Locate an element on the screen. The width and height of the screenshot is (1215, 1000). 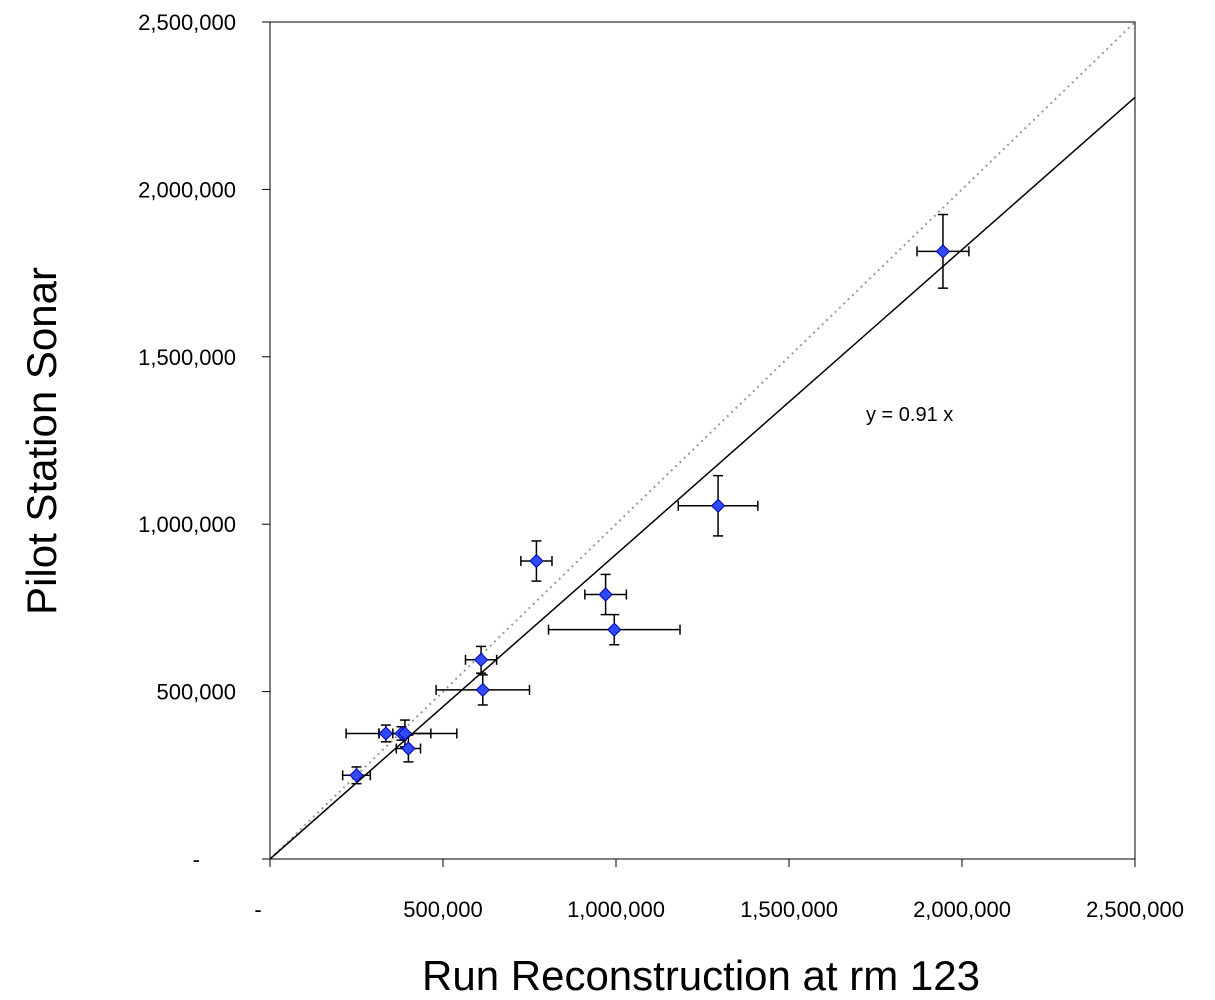
y-axis-title: Pilot Station Sonar is located at coordinates (41, 441).